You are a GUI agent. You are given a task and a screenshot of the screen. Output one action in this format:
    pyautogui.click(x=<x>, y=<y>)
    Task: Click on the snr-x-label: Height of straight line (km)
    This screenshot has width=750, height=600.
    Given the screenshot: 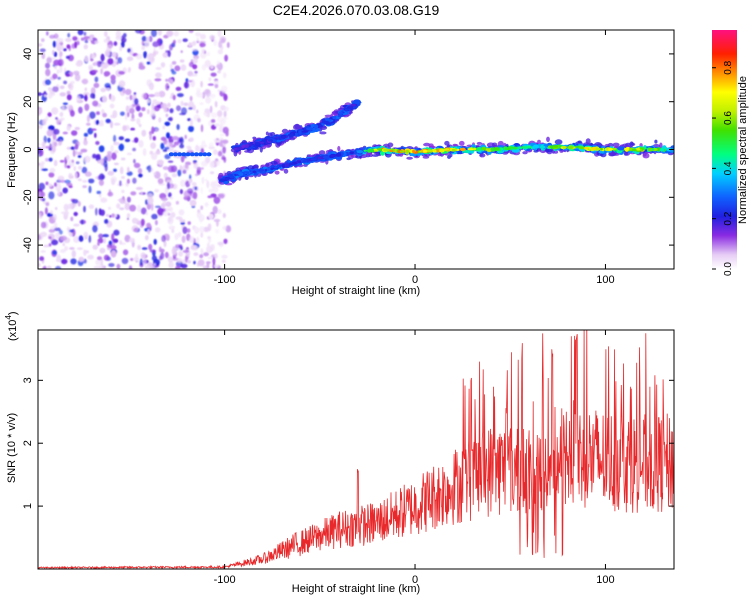 What is the action you would take?
    pyautogui.click(x=356, y=589)
    